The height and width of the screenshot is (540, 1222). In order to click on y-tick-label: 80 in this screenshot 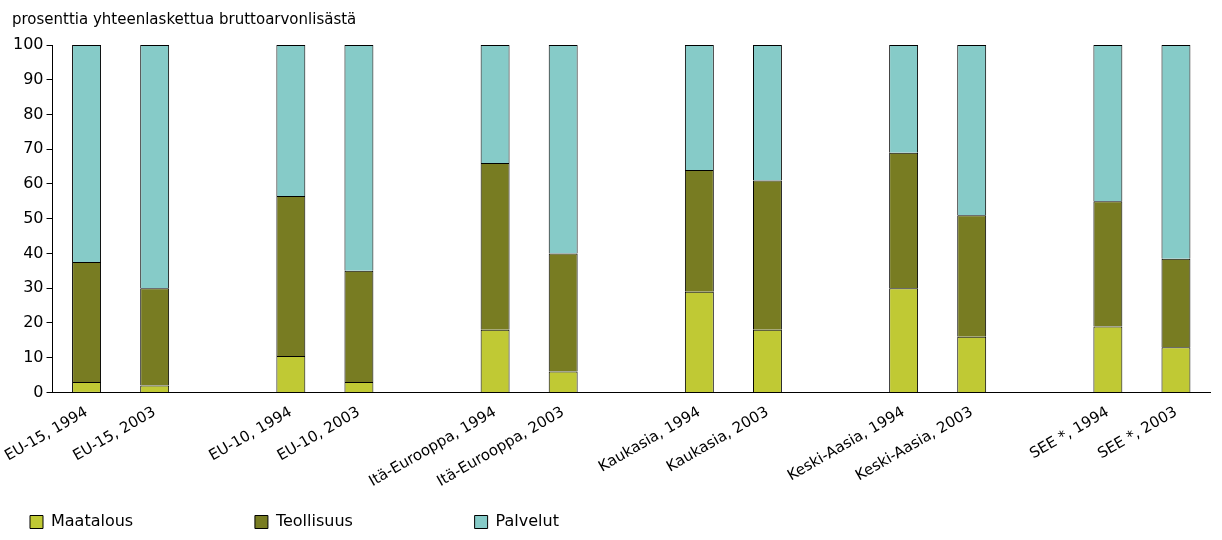, I will do `click(33, 113)`.